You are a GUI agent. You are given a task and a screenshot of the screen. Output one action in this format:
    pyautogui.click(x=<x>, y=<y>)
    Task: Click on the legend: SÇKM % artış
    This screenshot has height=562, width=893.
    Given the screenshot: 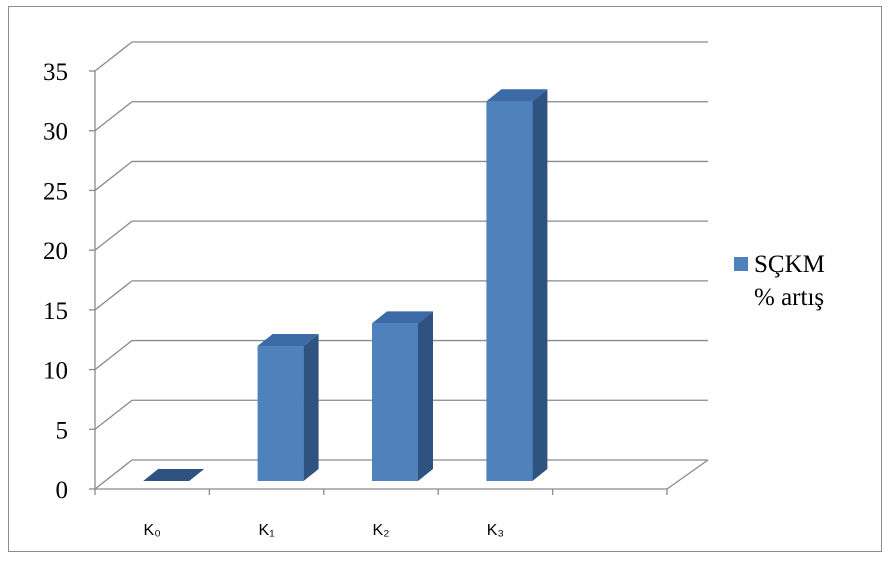 What is the action you would take?
    pyautogui.click(x=779, y=281)
    